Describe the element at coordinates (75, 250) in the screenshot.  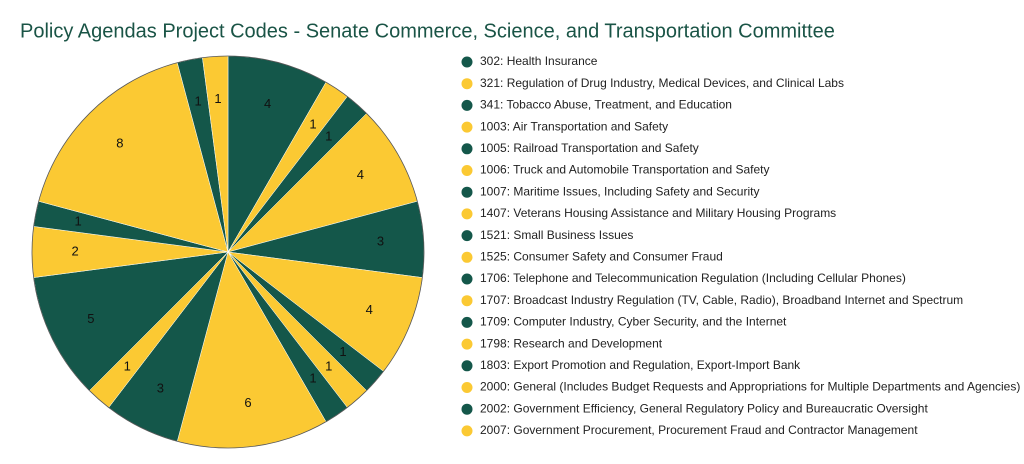
I see `slice-label: 2` at that location.